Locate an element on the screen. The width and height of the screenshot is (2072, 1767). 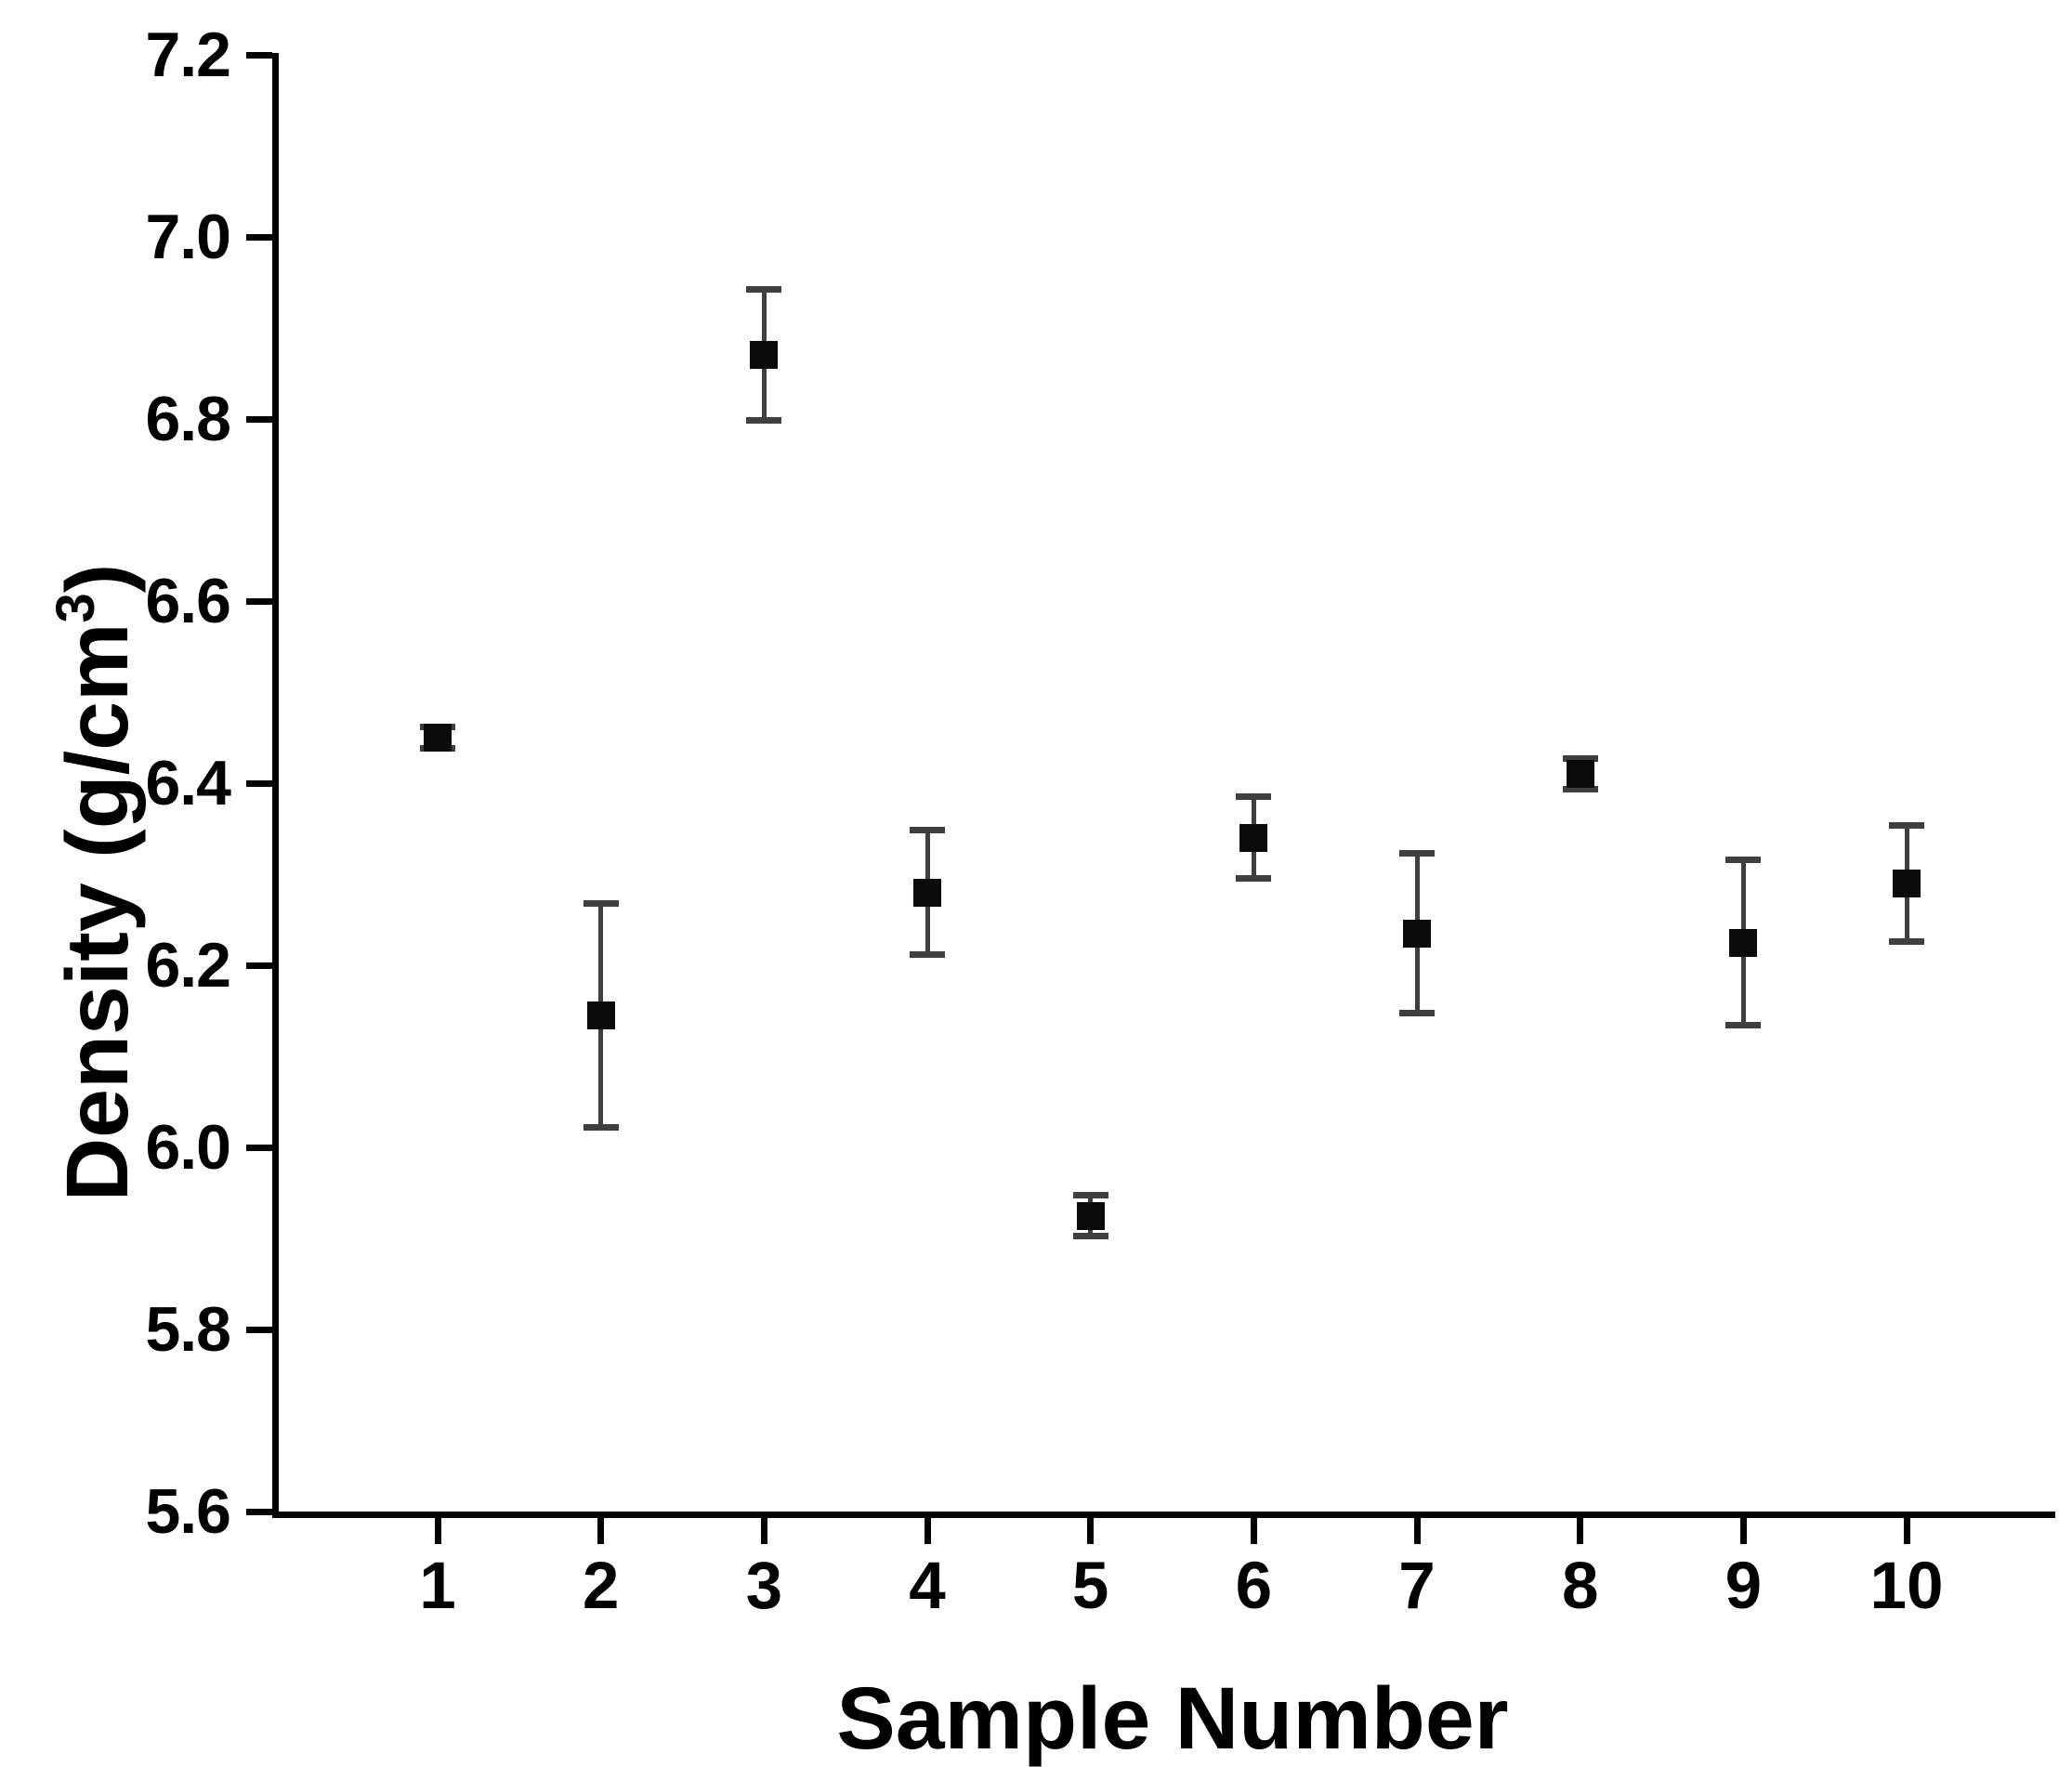
x-tick-label-9: 9 is located at coordinates (1743, 1586).